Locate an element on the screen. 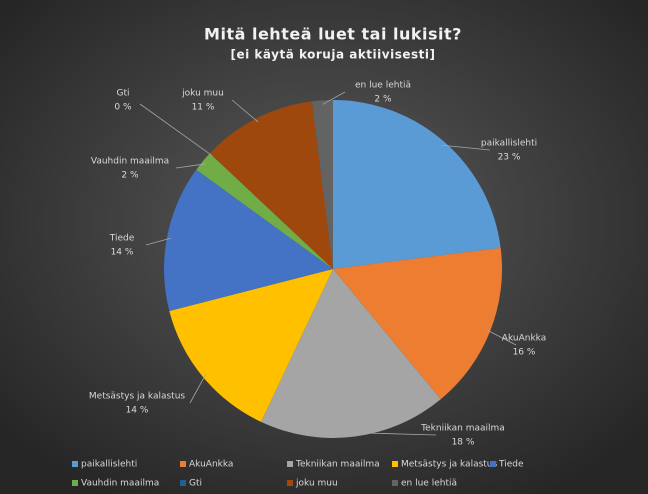  data-label-value: 23 % is located at coordinates (509, 158).